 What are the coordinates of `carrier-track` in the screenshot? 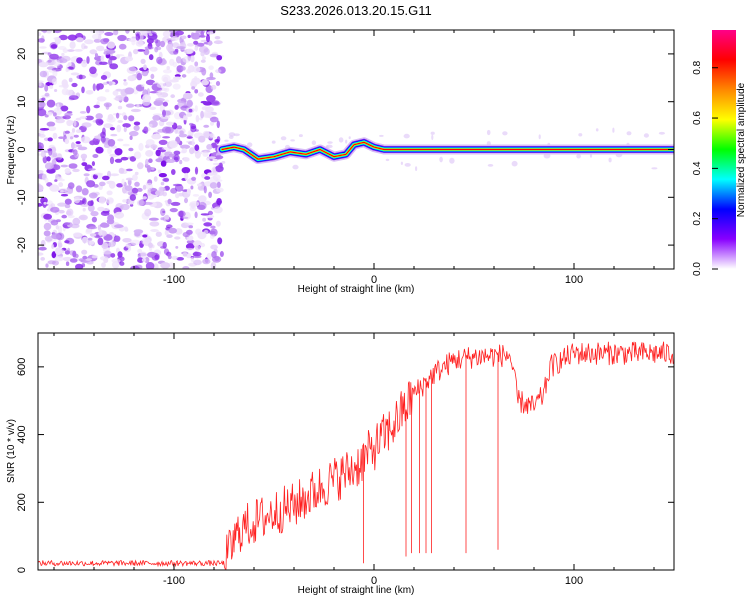 It's located at (445, 151).